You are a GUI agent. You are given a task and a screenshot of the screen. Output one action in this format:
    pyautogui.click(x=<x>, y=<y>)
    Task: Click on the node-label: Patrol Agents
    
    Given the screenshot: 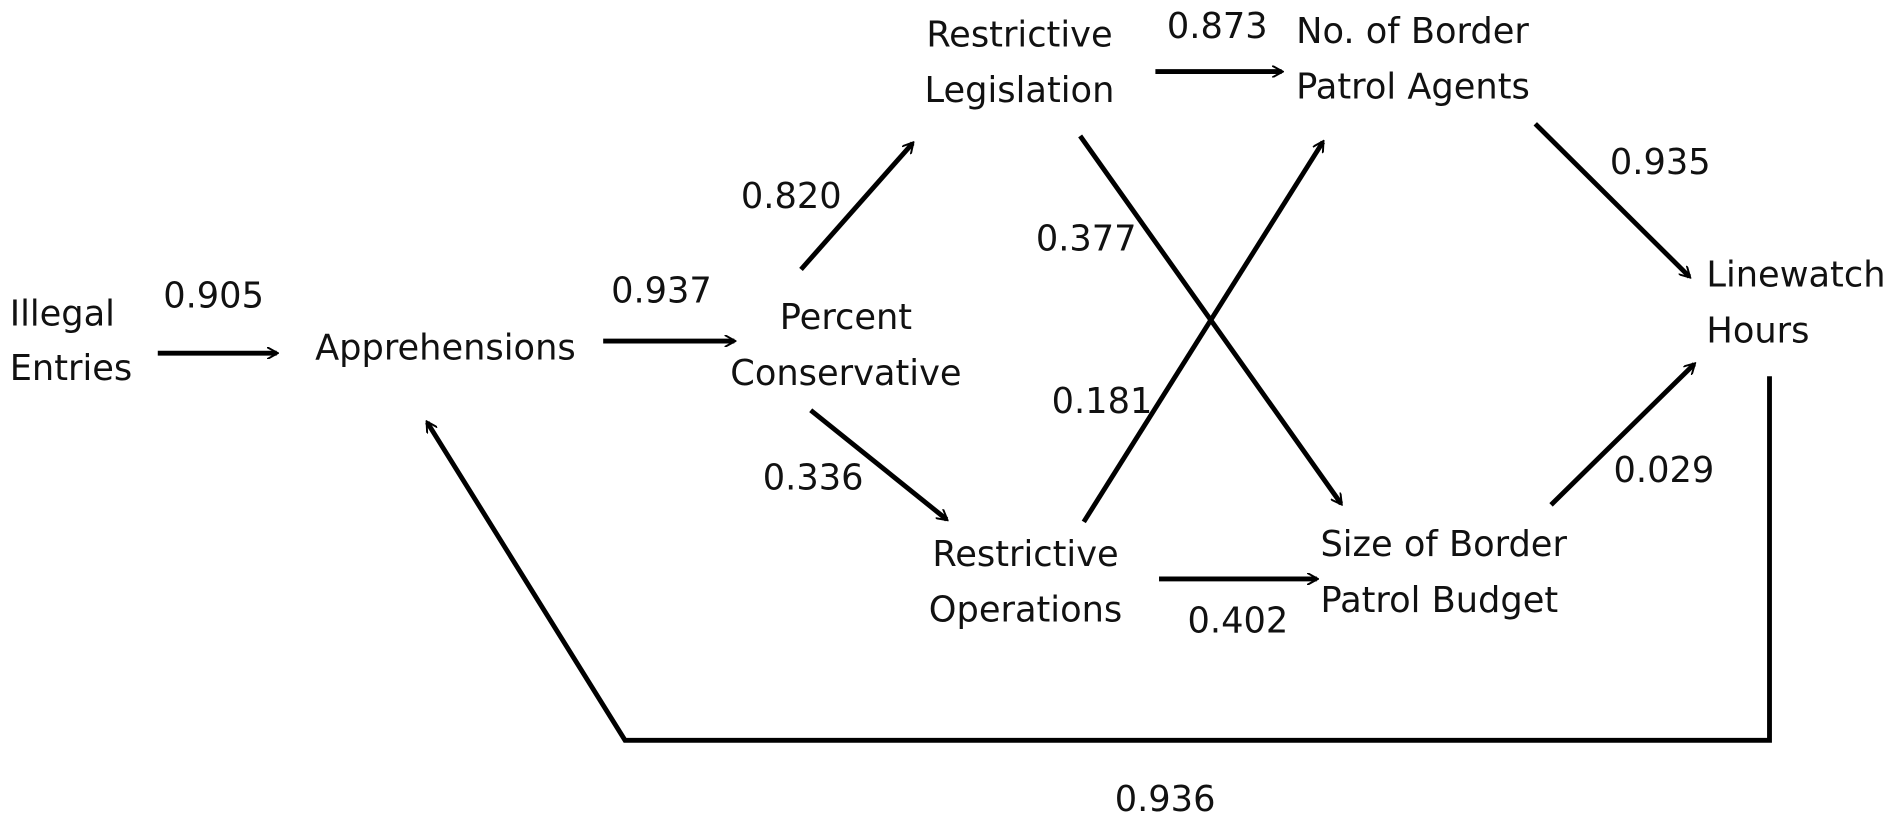 What is the action you would take?
    pyautogui.click(x=1413, y=87)
    